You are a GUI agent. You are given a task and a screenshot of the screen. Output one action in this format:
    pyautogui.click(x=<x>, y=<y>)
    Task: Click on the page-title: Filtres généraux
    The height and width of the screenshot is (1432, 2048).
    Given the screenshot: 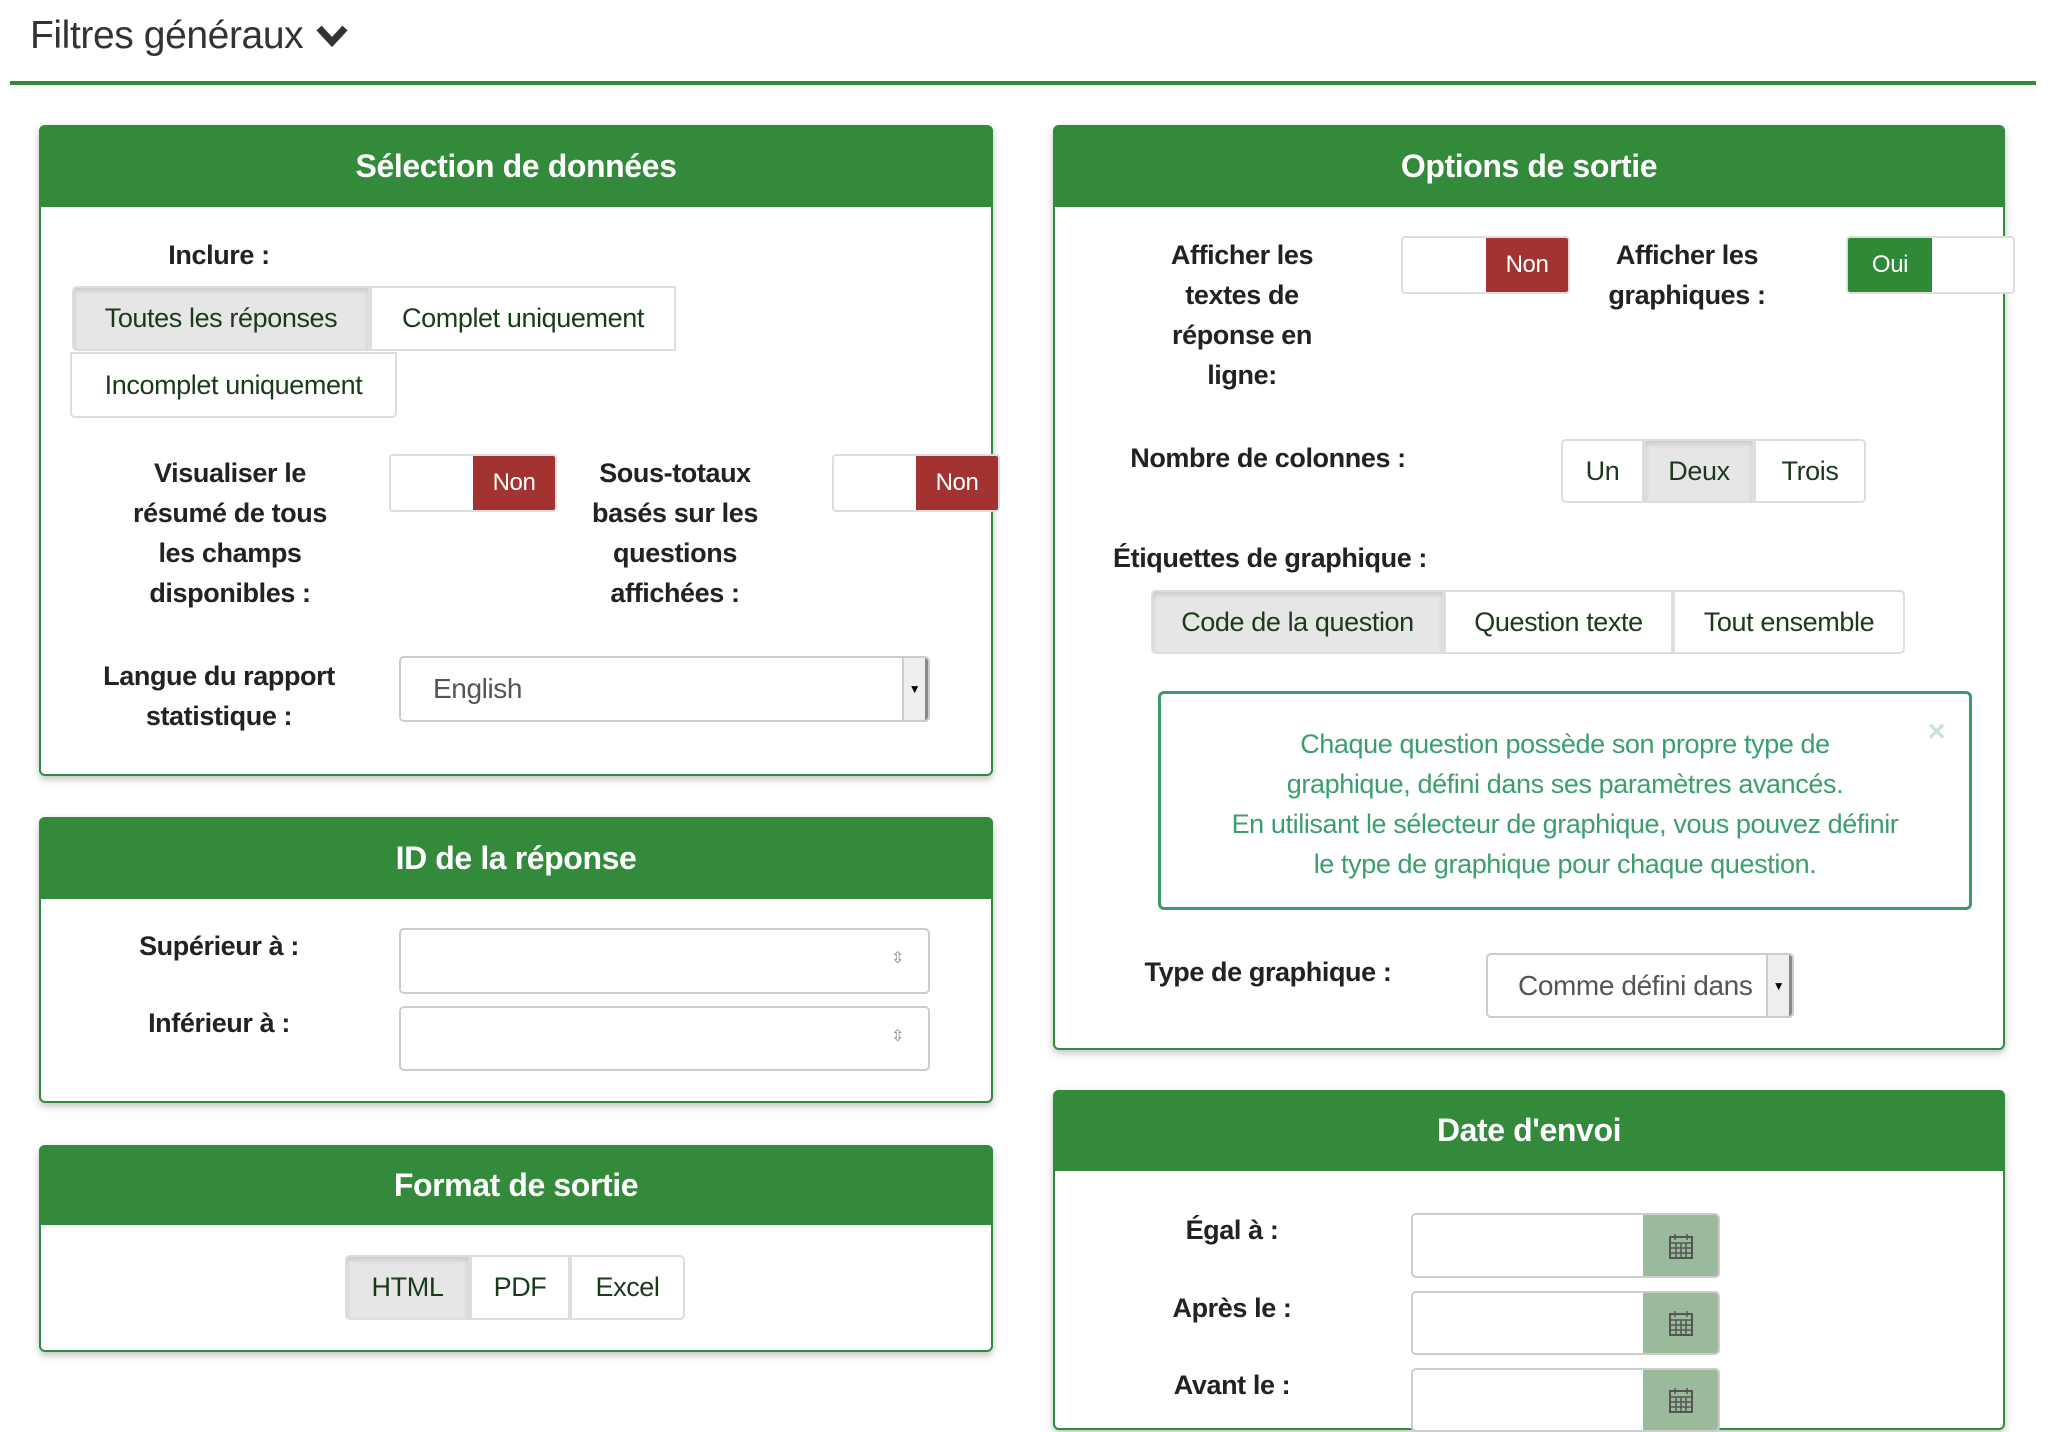 What is the action you would take?
    pyautogui.click(x=167, y=35)
    